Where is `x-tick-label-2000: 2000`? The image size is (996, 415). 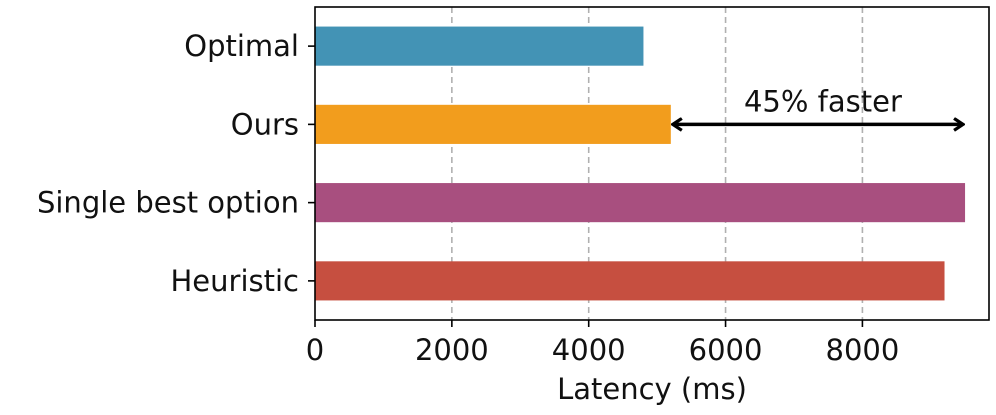
x-tick-label-2000: 2000 is located at coordinates (452, 350).